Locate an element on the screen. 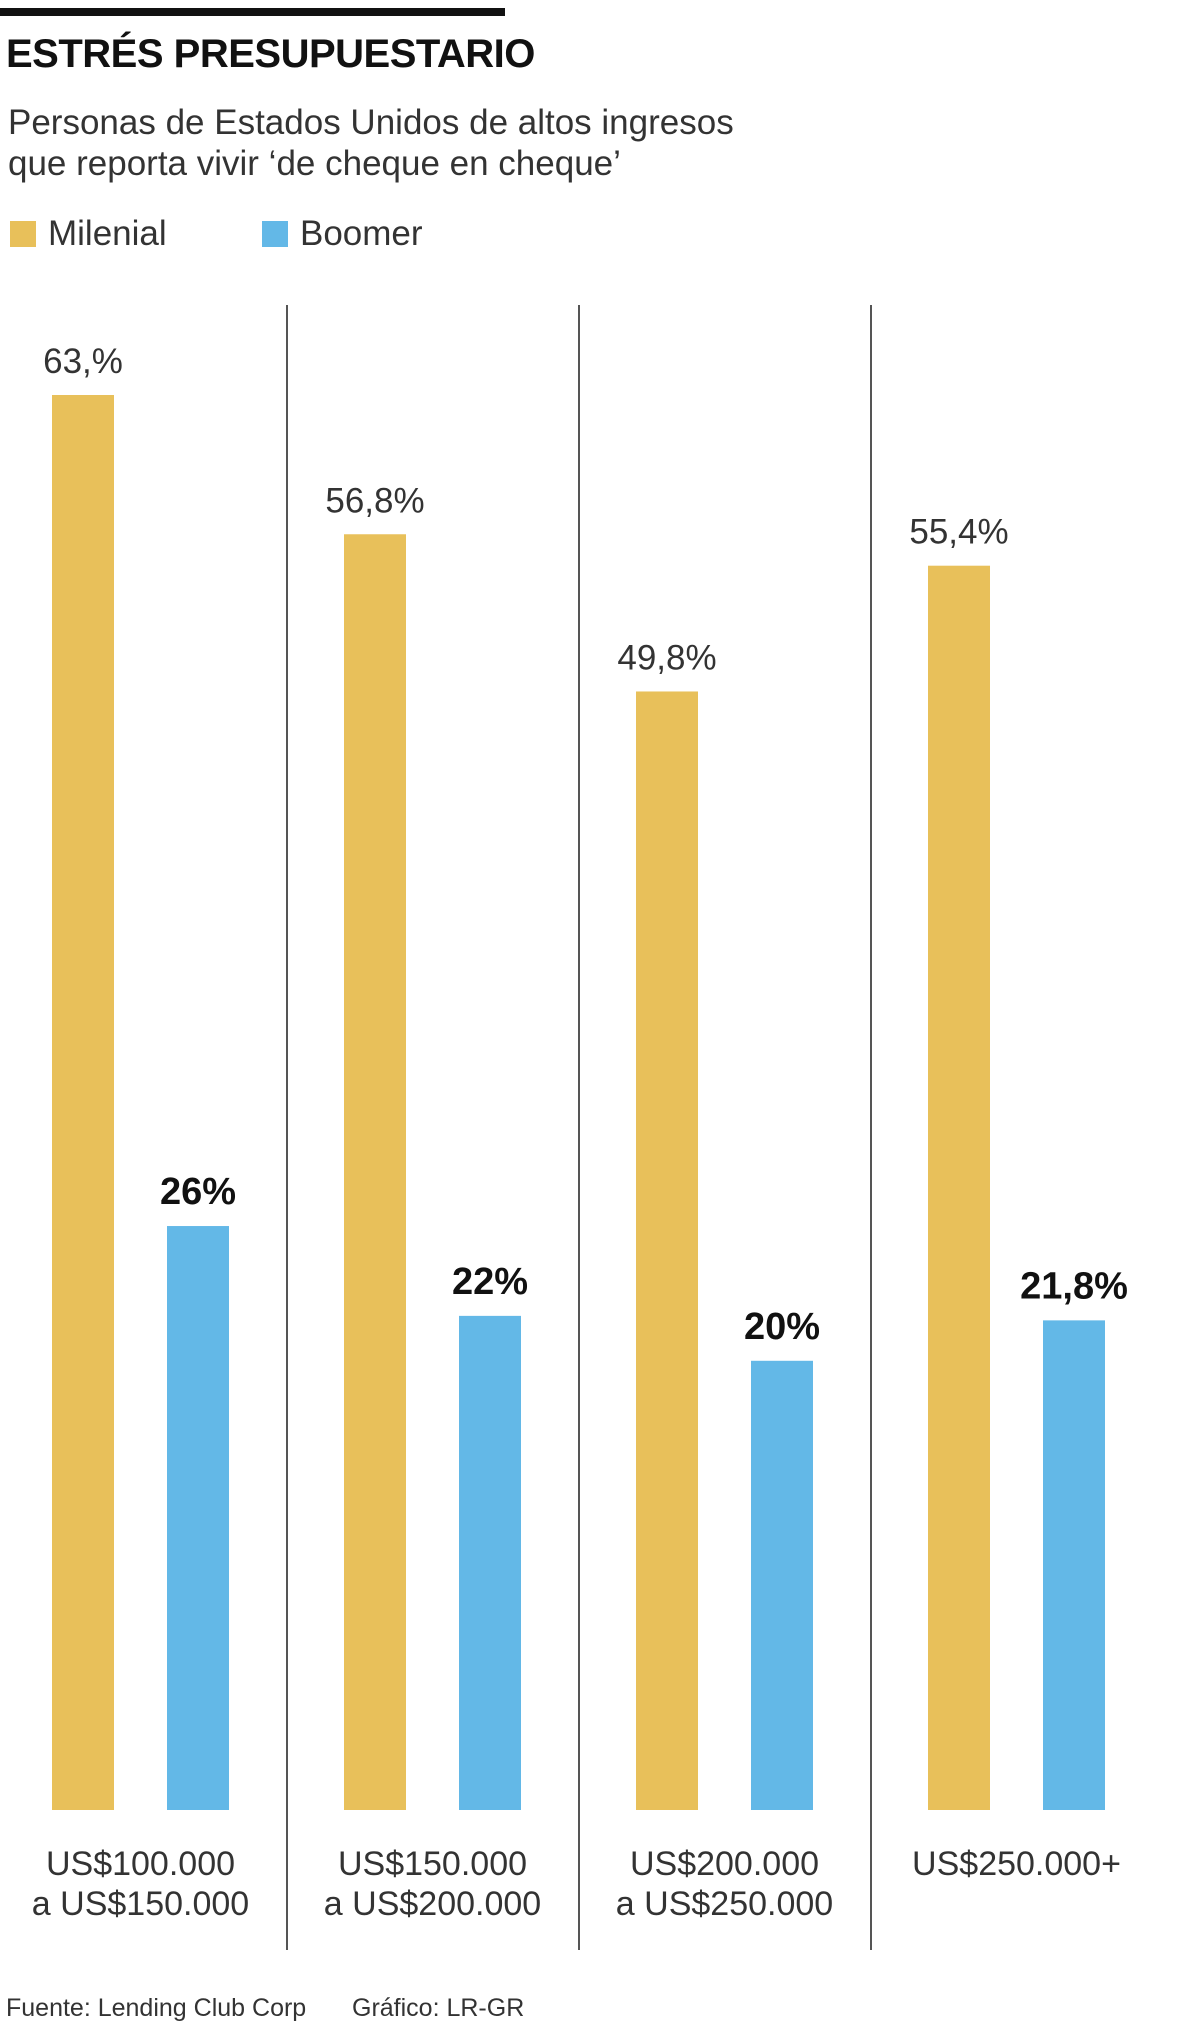  category-label: US$100.000 is located at coordinates (140, 1864).